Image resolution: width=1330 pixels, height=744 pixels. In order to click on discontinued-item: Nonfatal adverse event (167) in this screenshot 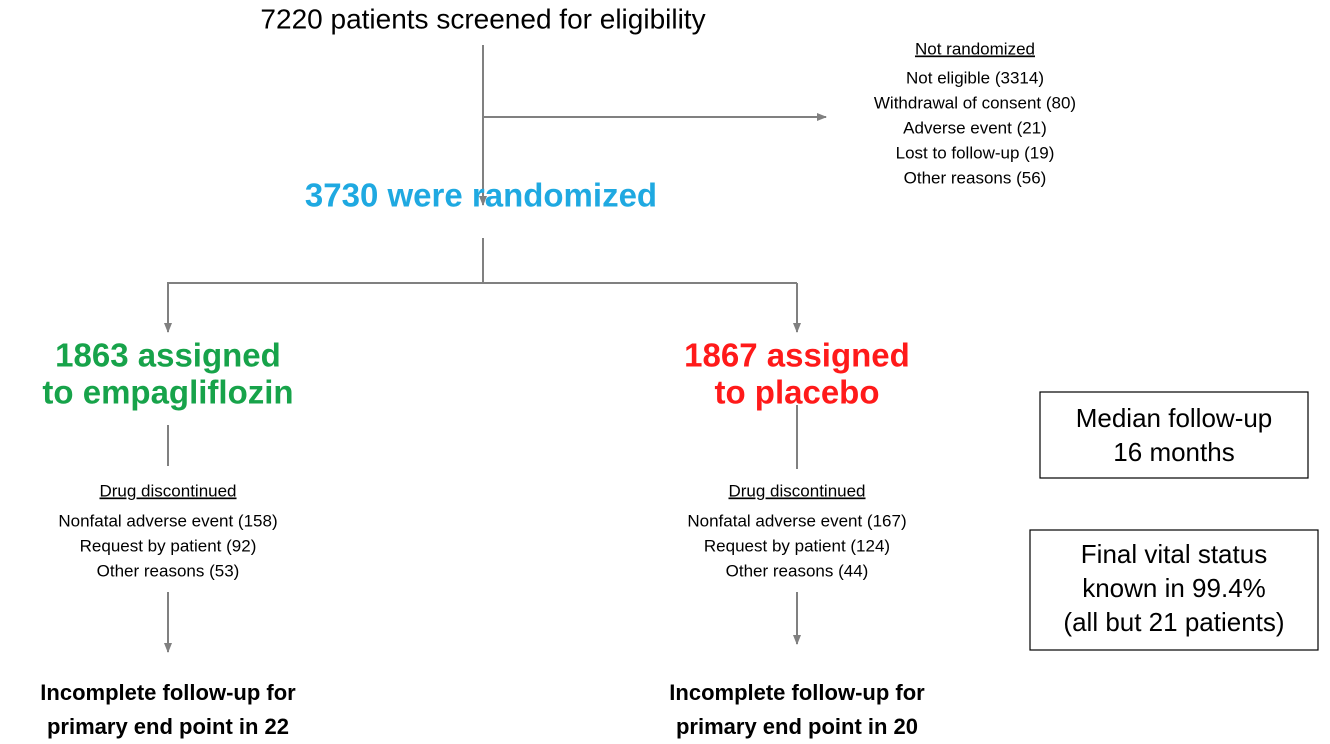, I will do `click(796, 520)`.